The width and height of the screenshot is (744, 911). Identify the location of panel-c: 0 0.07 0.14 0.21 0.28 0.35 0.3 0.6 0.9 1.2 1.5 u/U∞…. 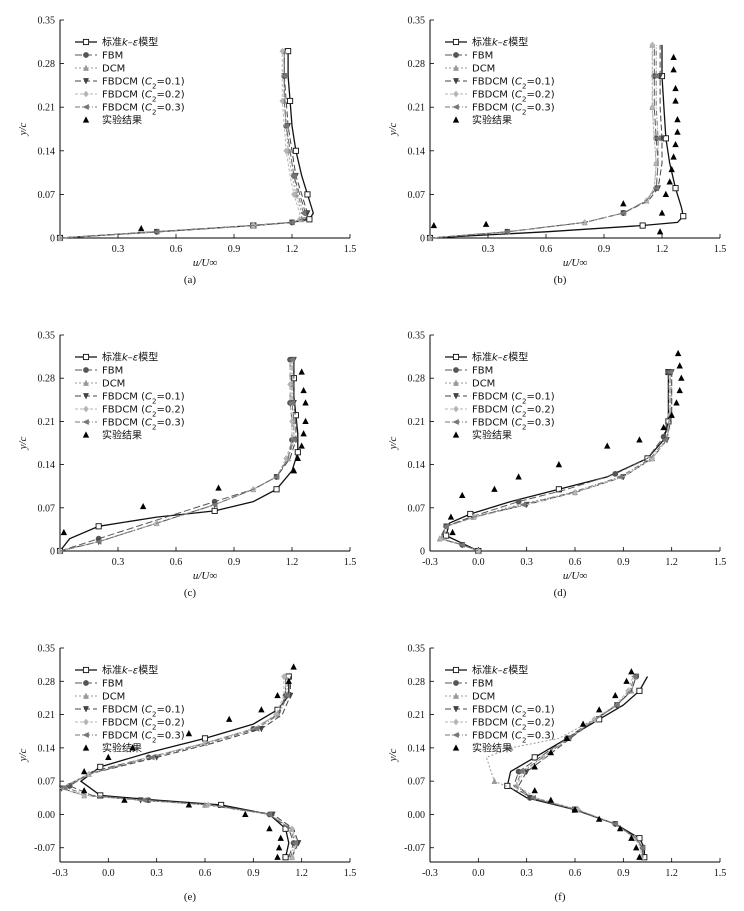
(186, 465).